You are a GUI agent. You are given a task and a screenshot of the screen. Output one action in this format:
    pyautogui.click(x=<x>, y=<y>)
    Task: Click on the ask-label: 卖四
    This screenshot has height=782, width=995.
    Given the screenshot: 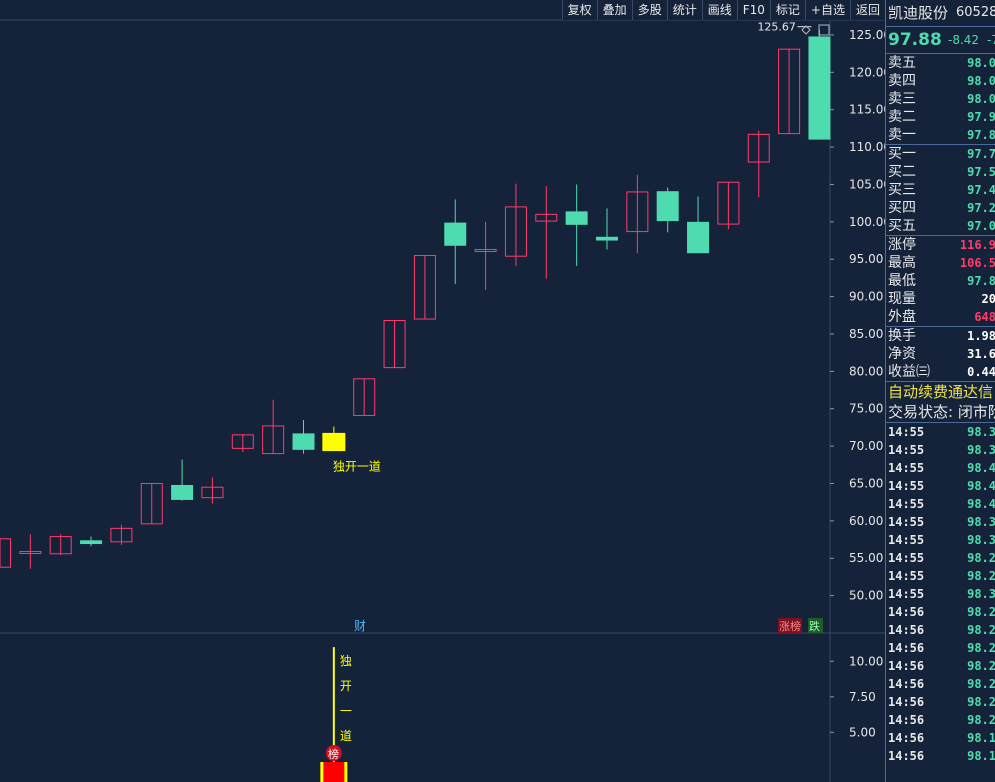 What is the action you would take?
    pyautogui.click(x=902, y=81)
    